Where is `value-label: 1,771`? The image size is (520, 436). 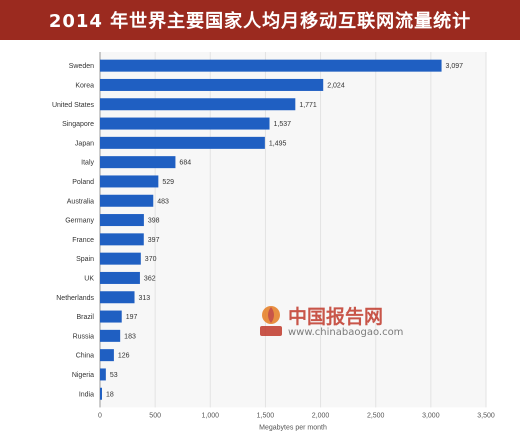
value-label: 1,771 is located at coordinates (308, 105).